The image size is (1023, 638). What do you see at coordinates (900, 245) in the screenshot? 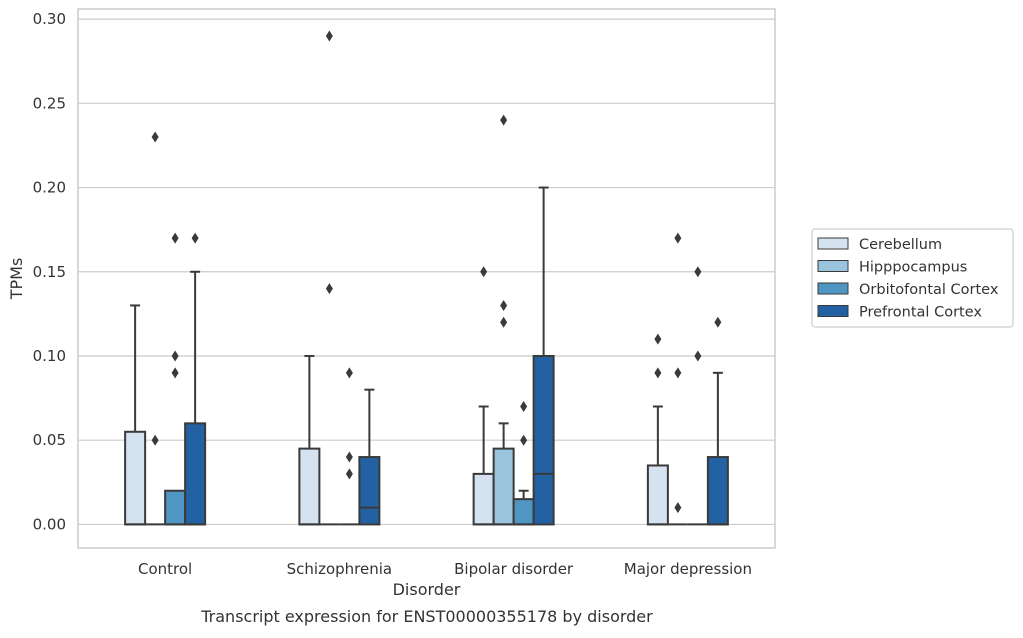
I see `legend-label: Cerebellum` at bounding box center [900, 245].